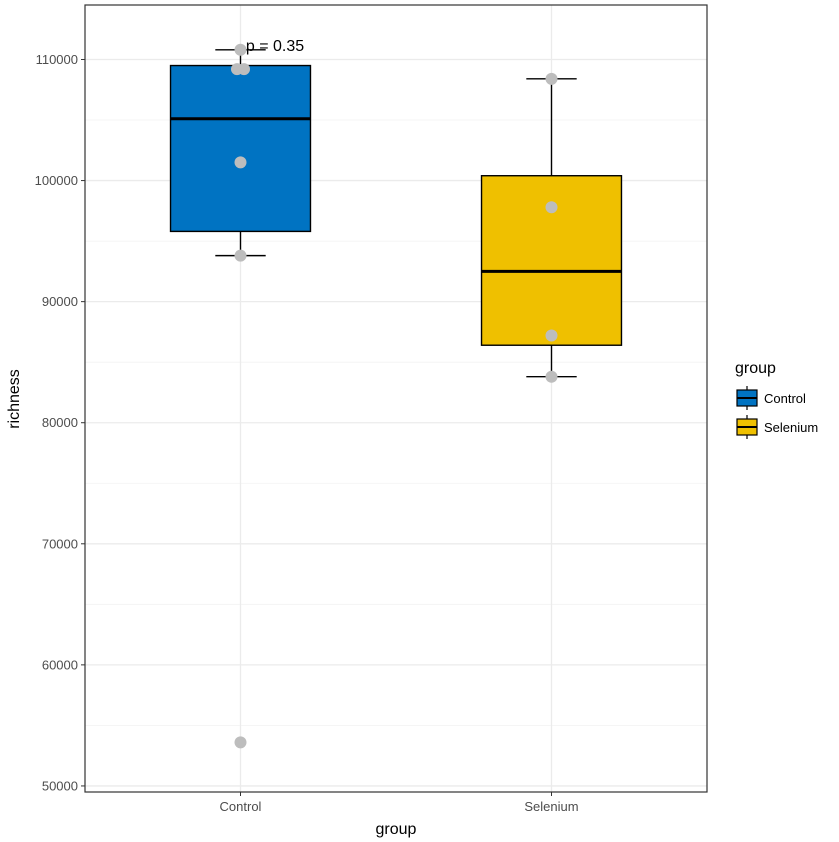  What do you see at coordinates (60, 301) in the screenshot?
I see `y-tick-label: 90000` at bounding box center [60, 301].